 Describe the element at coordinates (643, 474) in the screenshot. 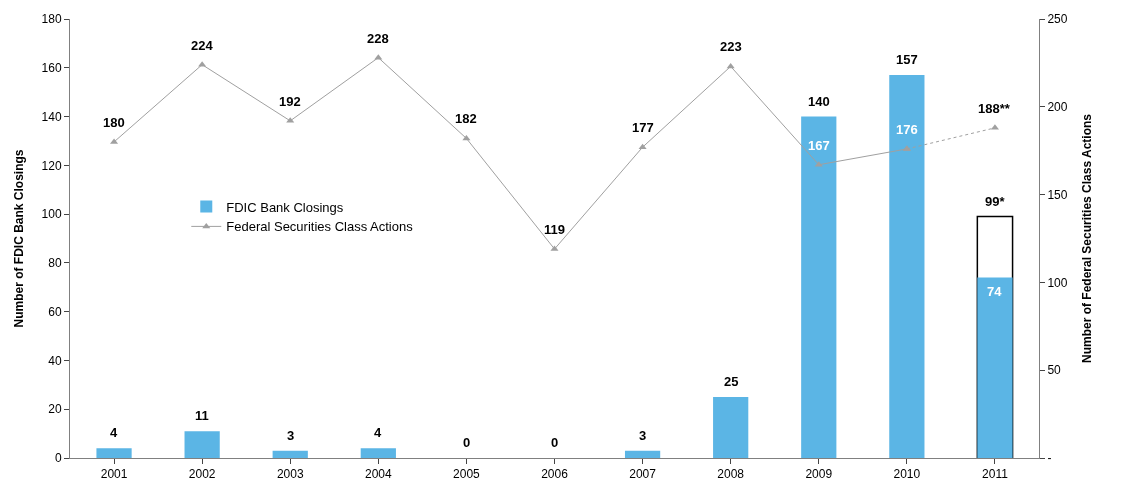

I see `x-tick-label: 2007` at that location.